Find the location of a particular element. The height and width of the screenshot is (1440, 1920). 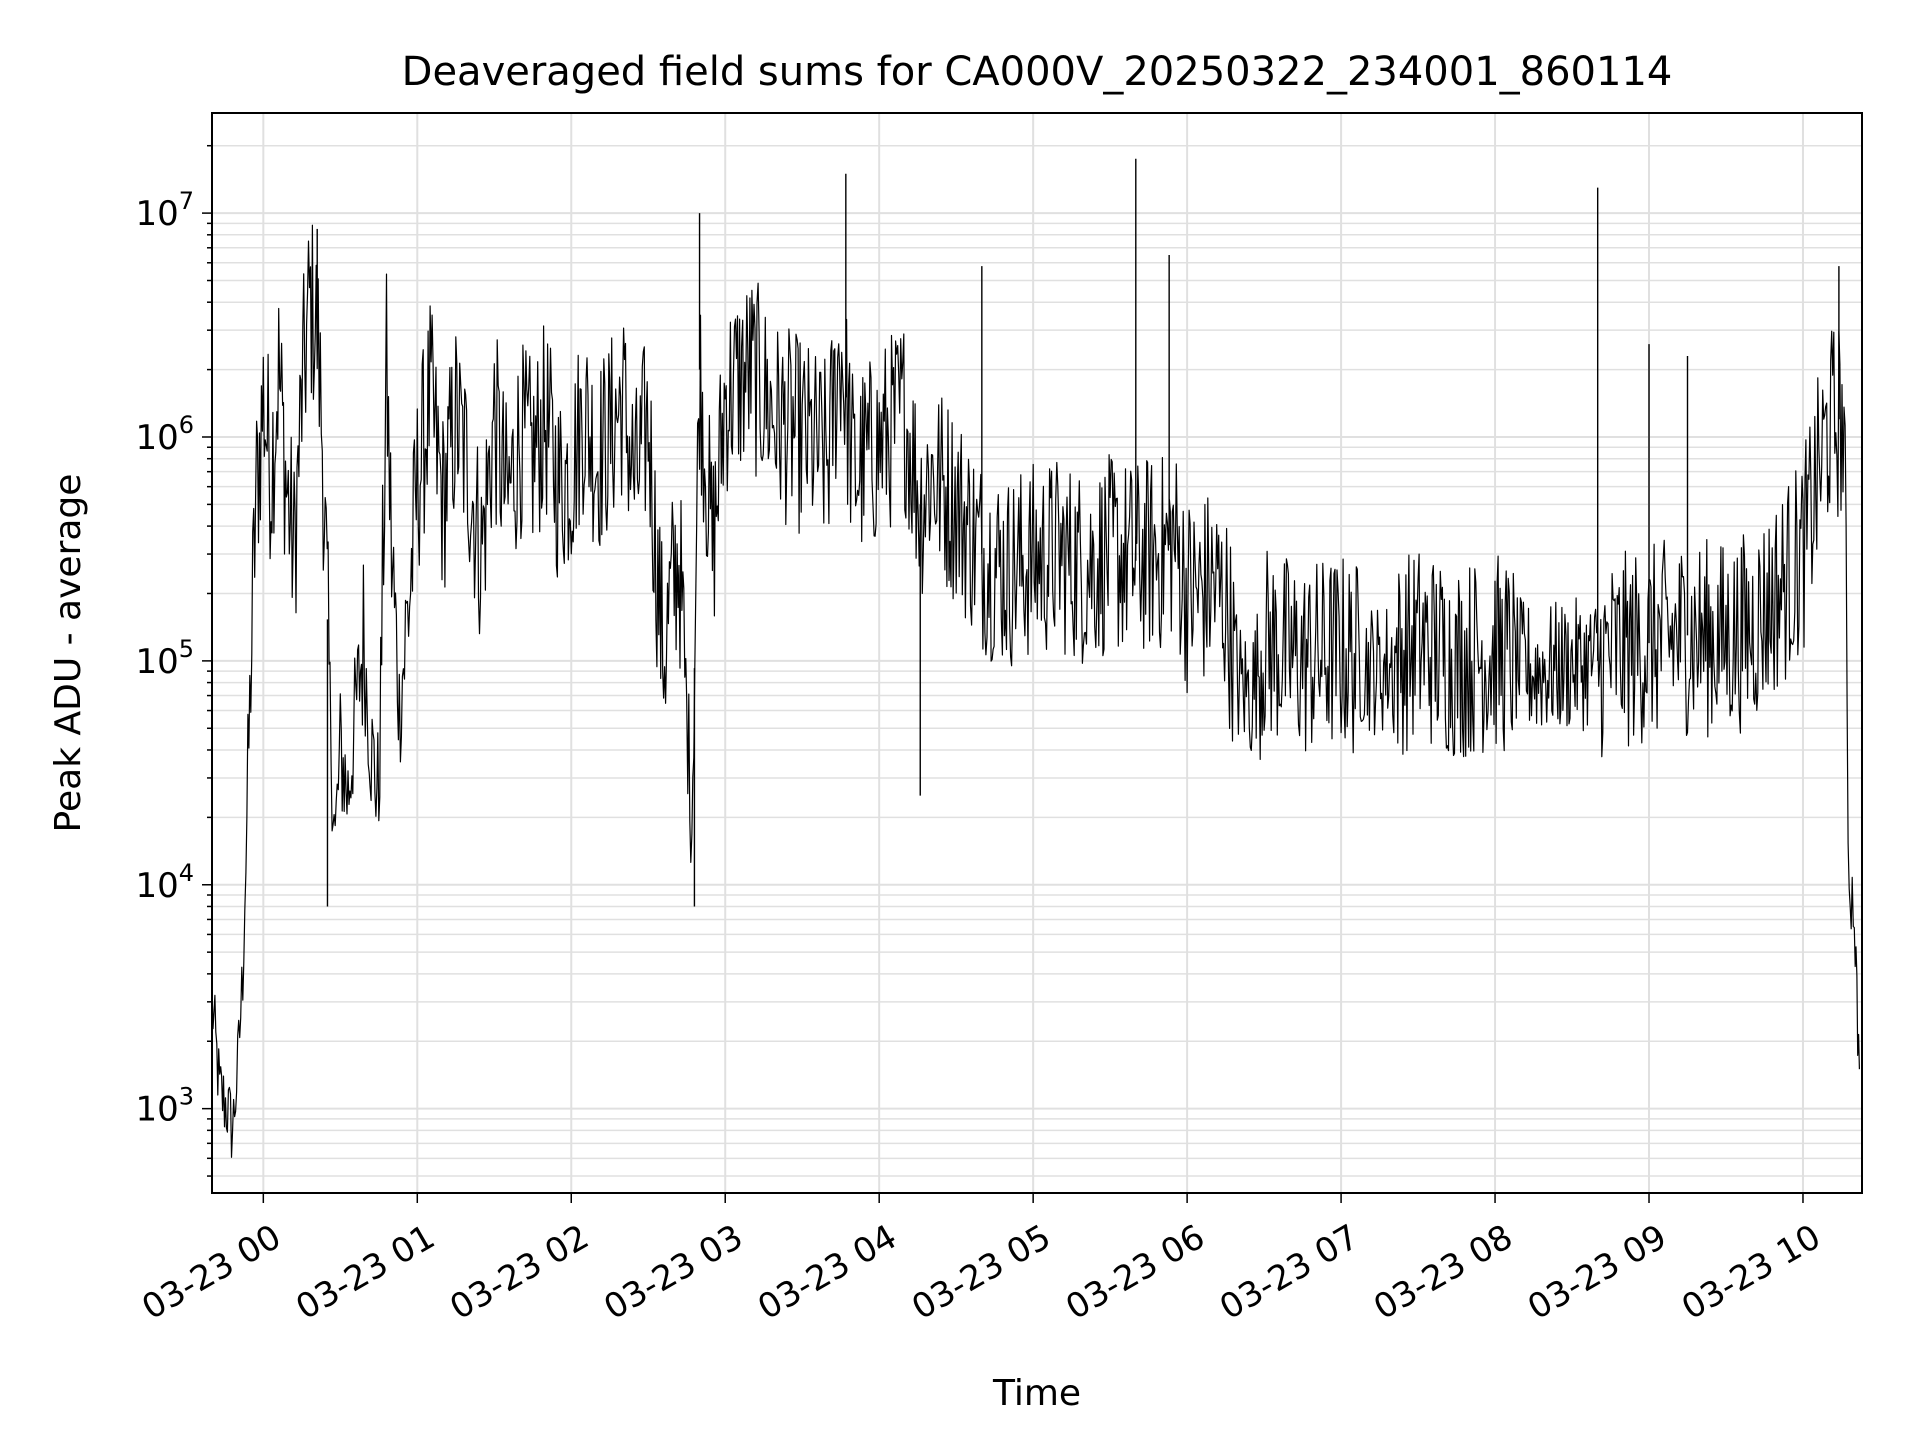

y-tick-exponent: 7 is located at coordinates (186, 201).